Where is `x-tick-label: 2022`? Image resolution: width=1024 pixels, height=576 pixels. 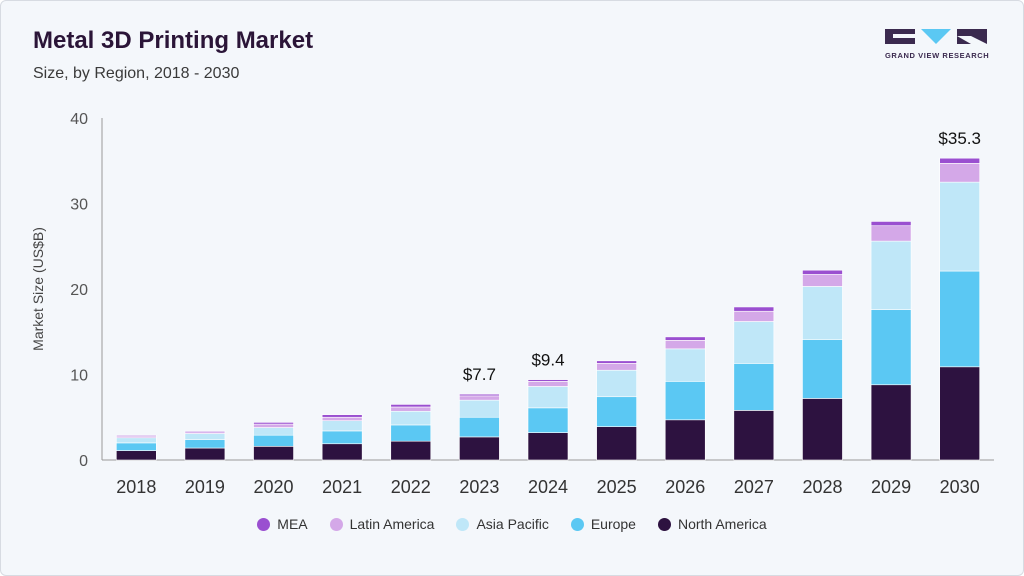 x-tick-label: 2022 is located at coordinates (411, 487).